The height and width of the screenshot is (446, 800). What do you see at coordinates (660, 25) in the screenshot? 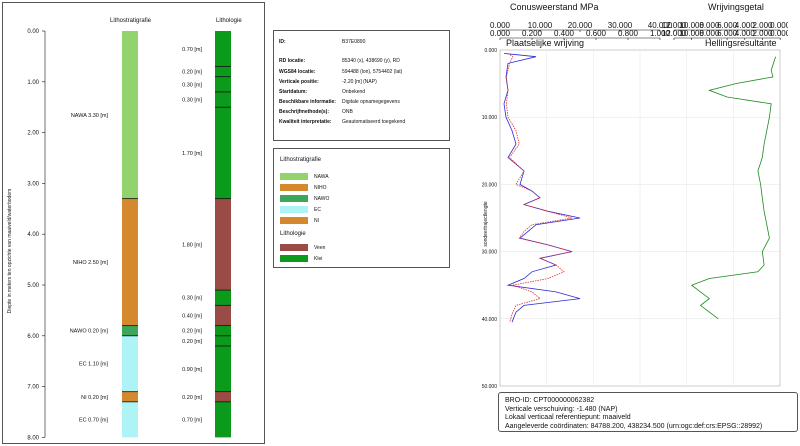
I see `cone-axis-tick-label: 40.000` at bounding box center [660, 25].